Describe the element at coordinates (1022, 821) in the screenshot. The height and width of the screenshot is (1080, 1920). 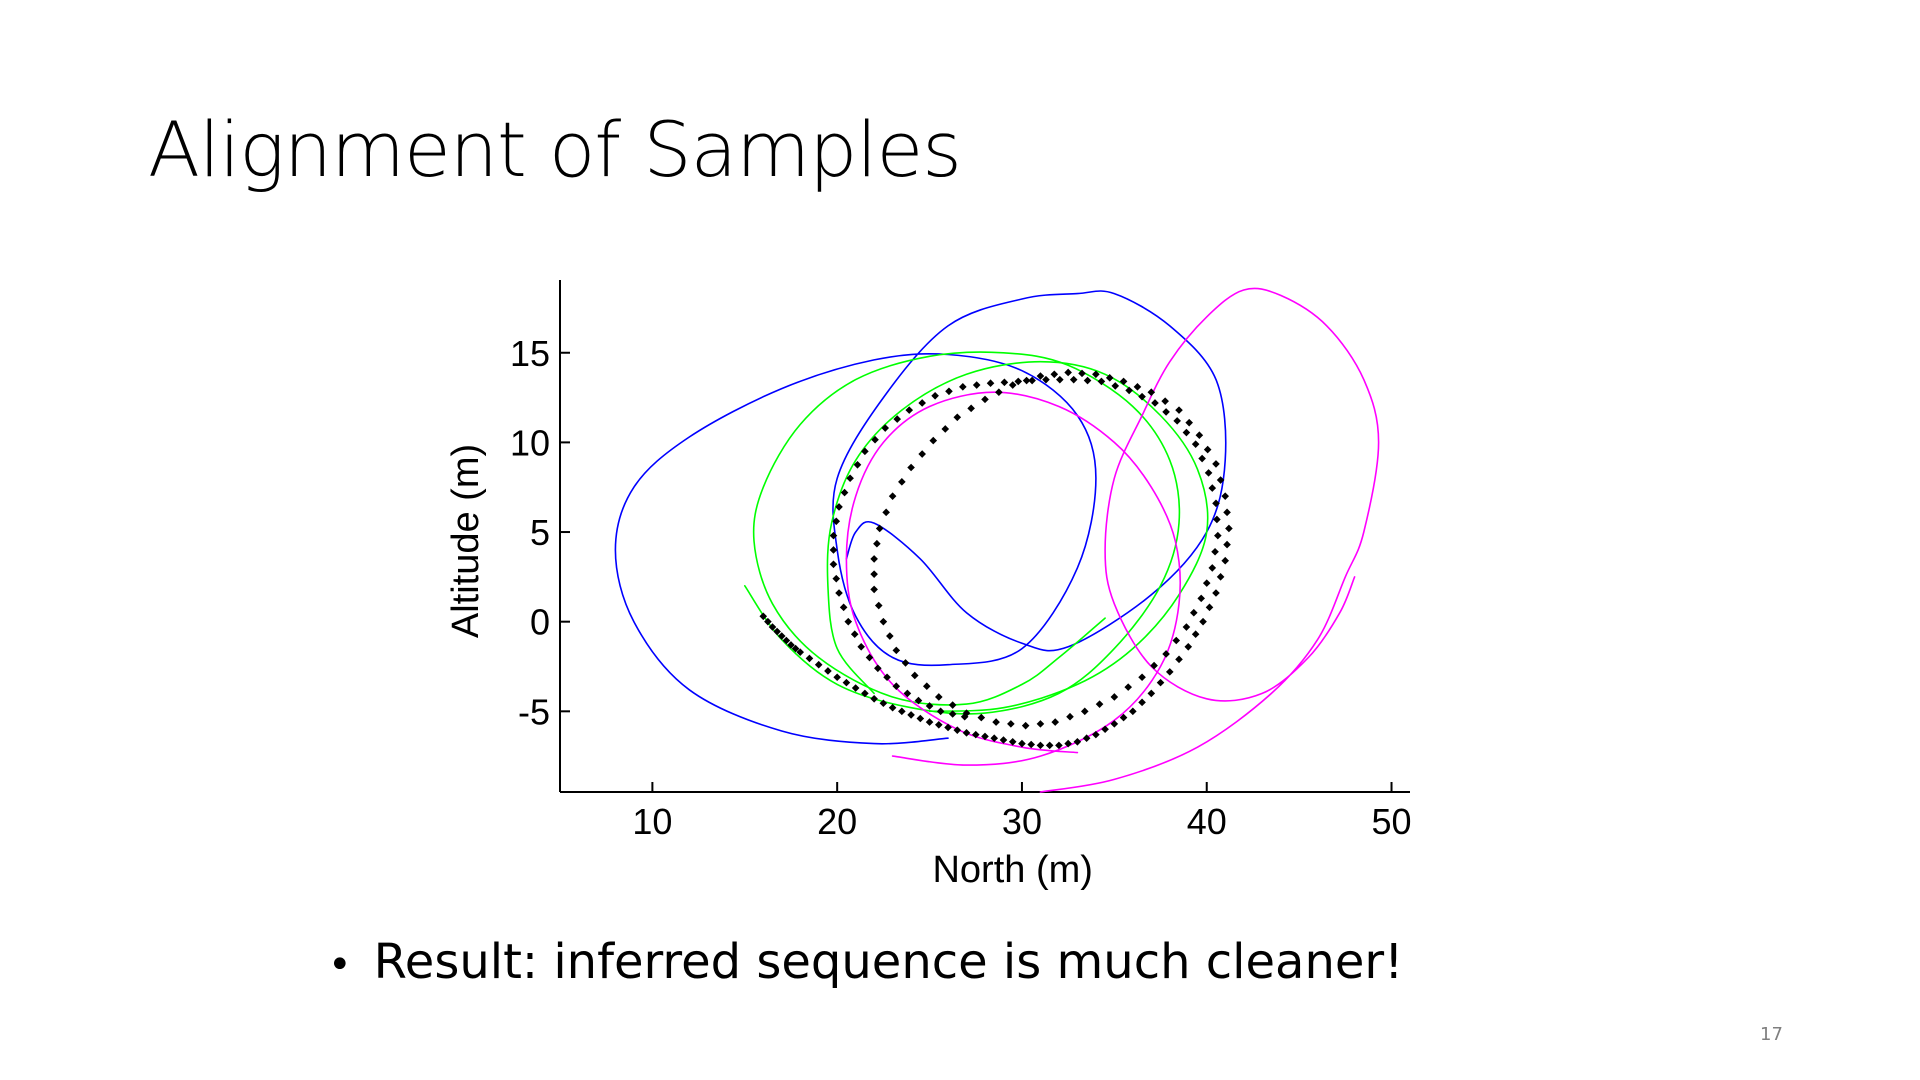
I see `x-tick-label: 30` at that location.